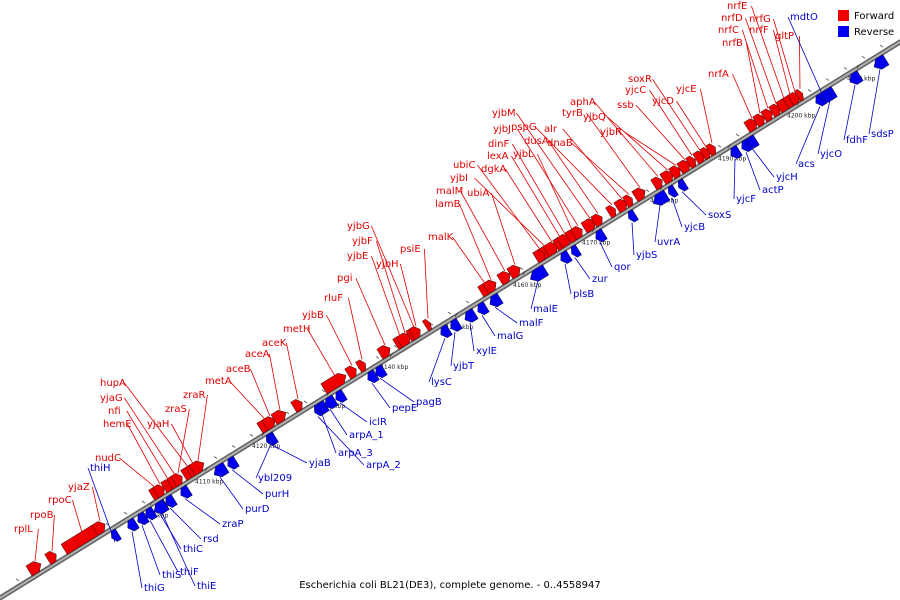  I want to click on gene-label-iclr: iclR, so click(378, 422).